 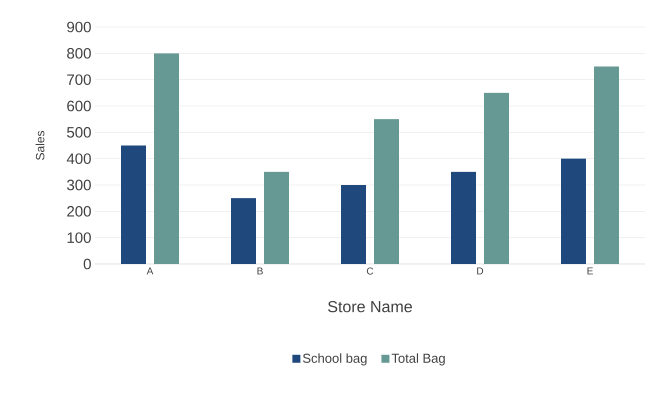 I want to click on y-tick-label: 500, so click(x=79, y=132).